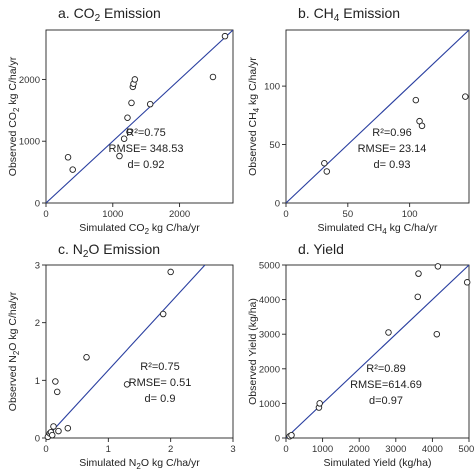  What do you see at coordinates (146, 149) in the screenshot?
I see `stat-label: RMSE= 348.53` at bounding box center [146, 149].